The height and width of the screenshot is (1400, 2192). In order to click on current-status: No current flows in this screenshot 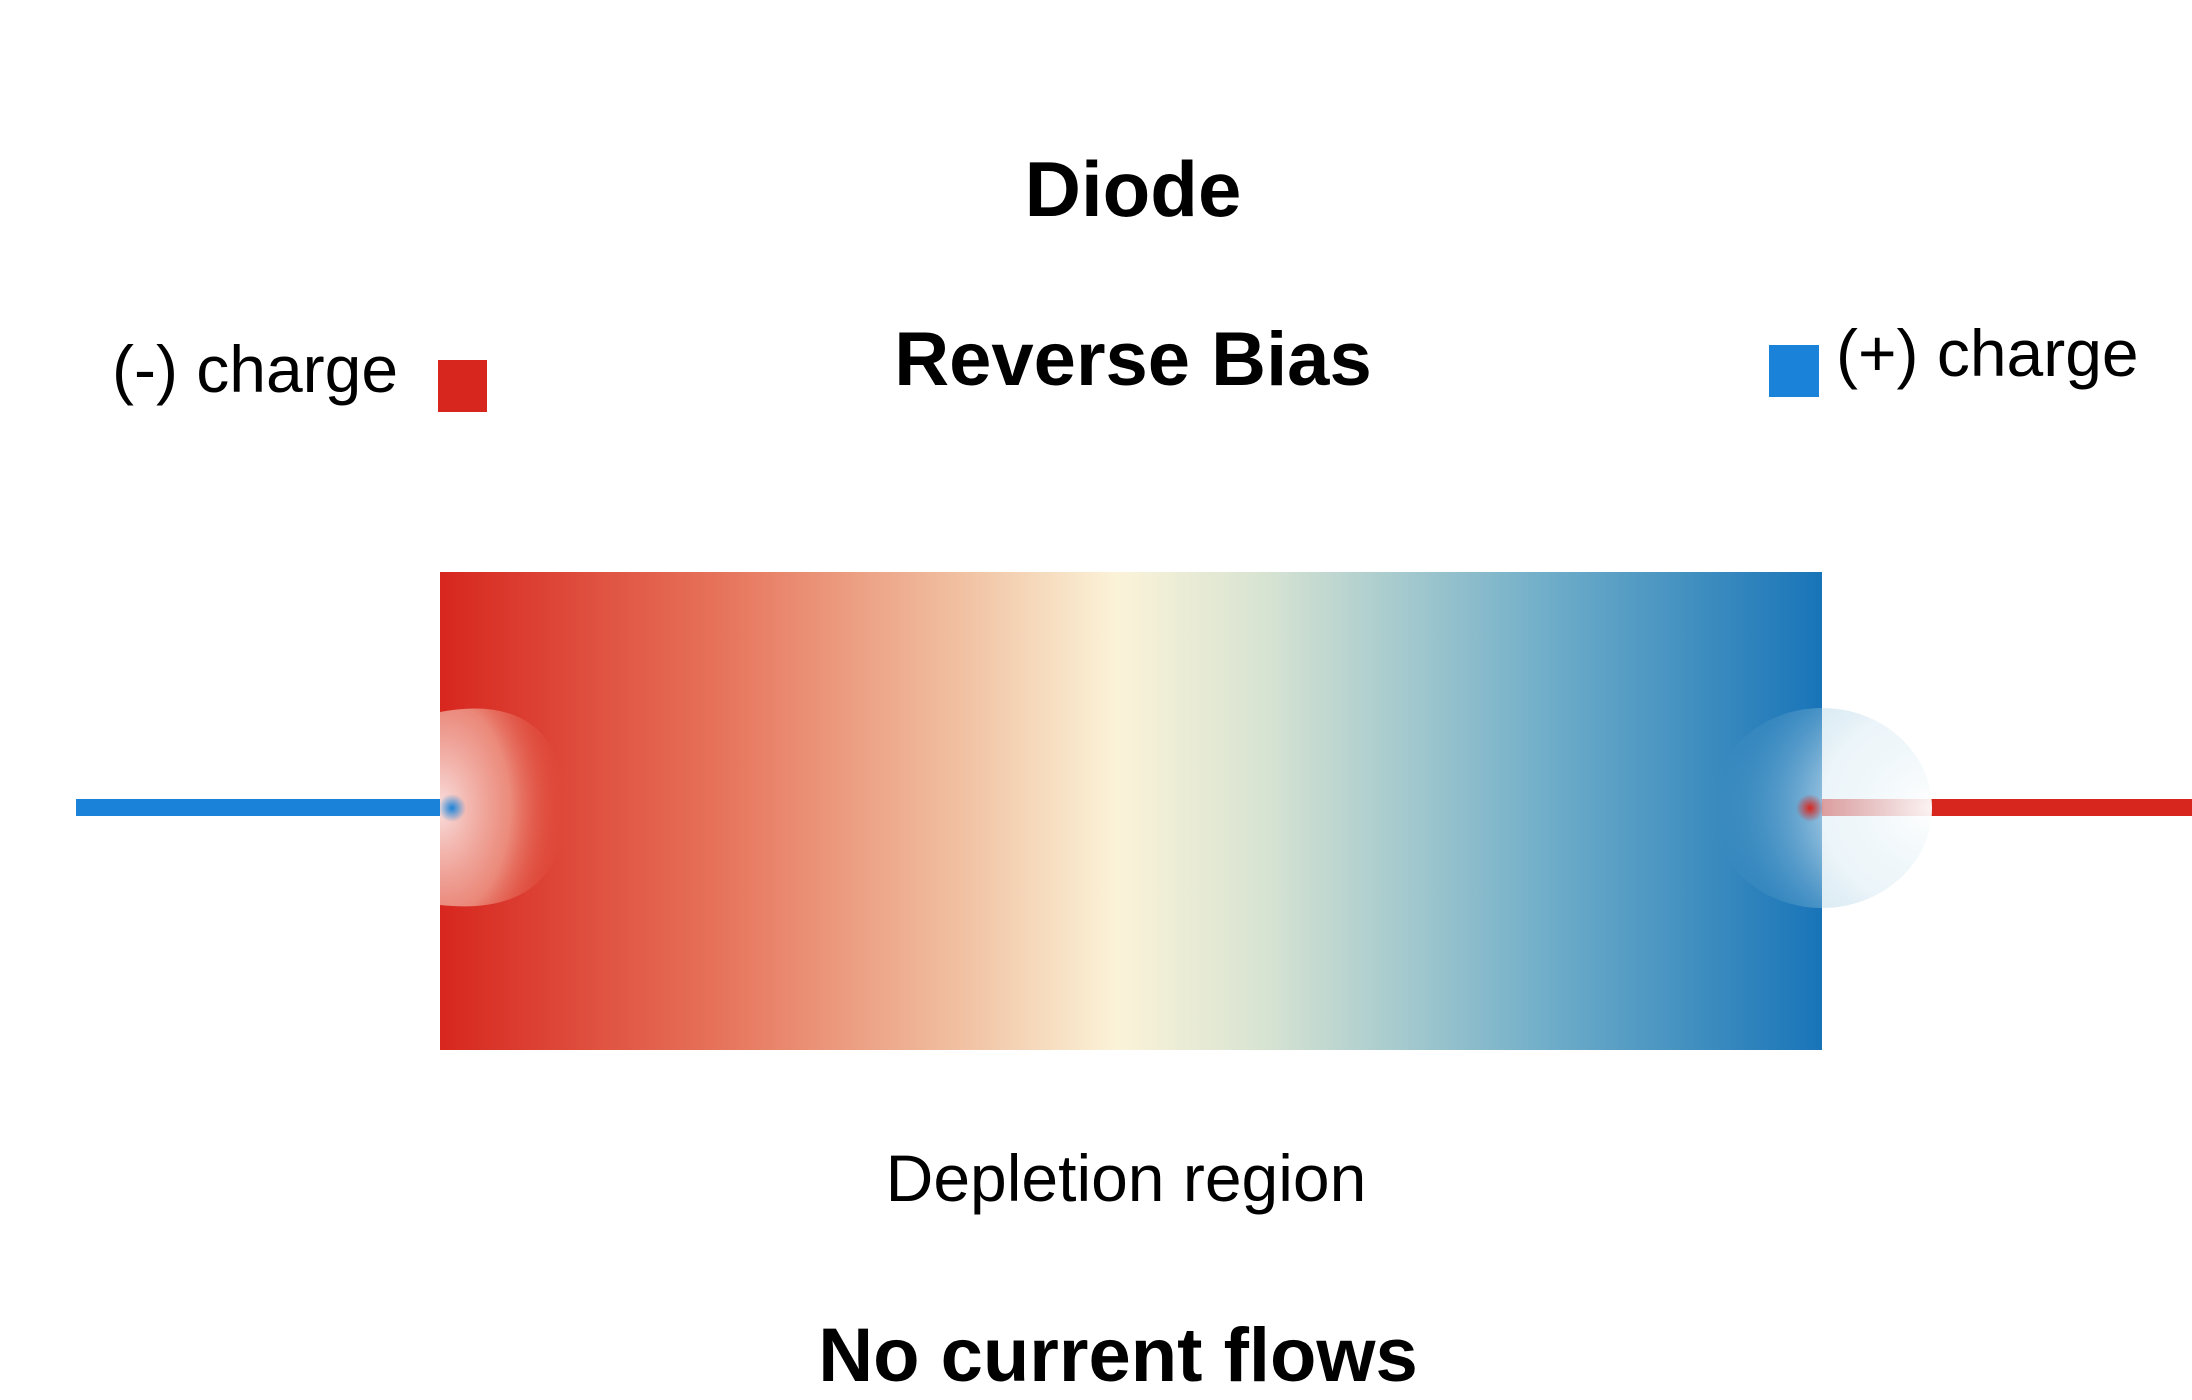, I will do `click(1096, 1356)`.